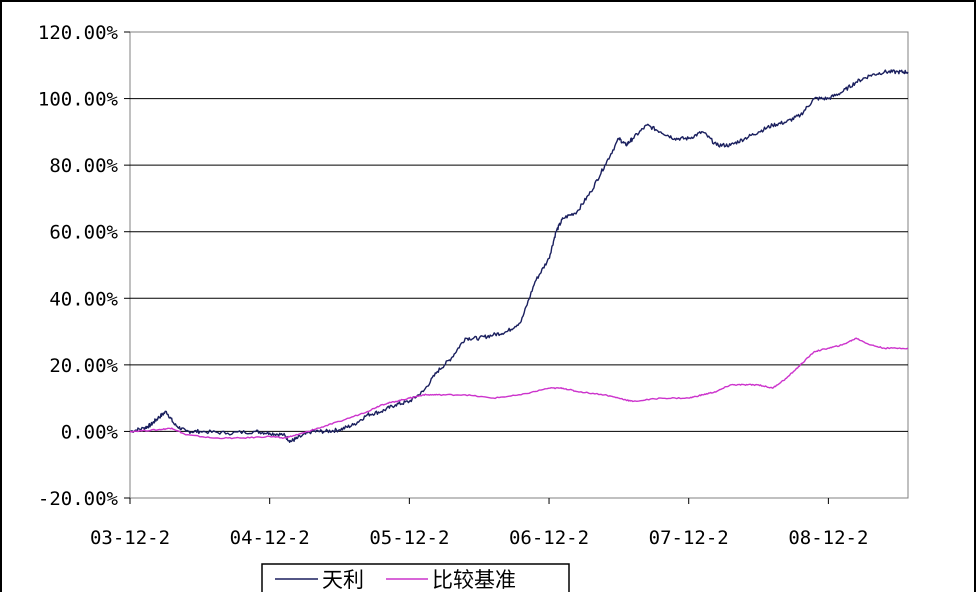 The width and height of the screenshot is (976, 596). Describe the element at coordinates (828, 538) in the screenshot. I see `x-tick-label: 08-12-2` at that location.